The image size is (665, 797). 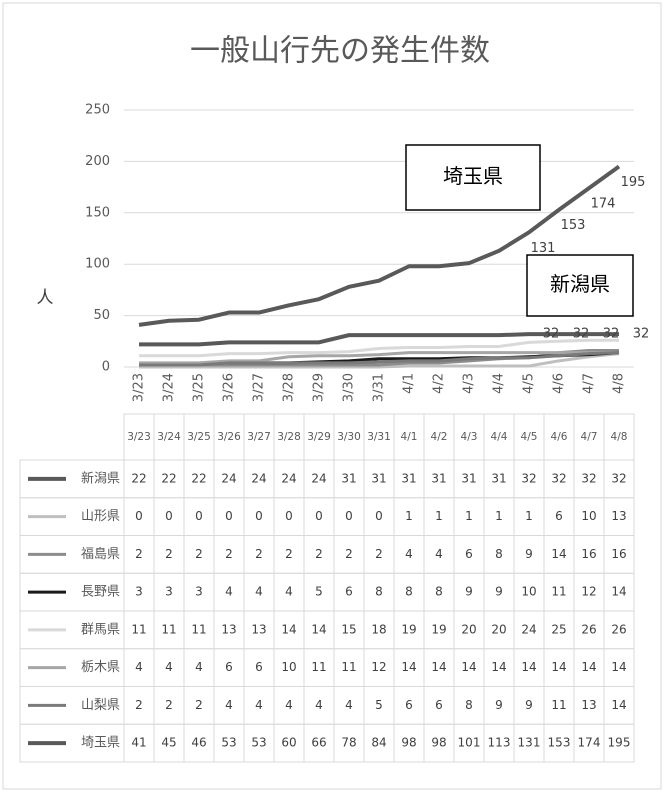 I want to click on y-tick-label: 100, so click(x=97, y=264).